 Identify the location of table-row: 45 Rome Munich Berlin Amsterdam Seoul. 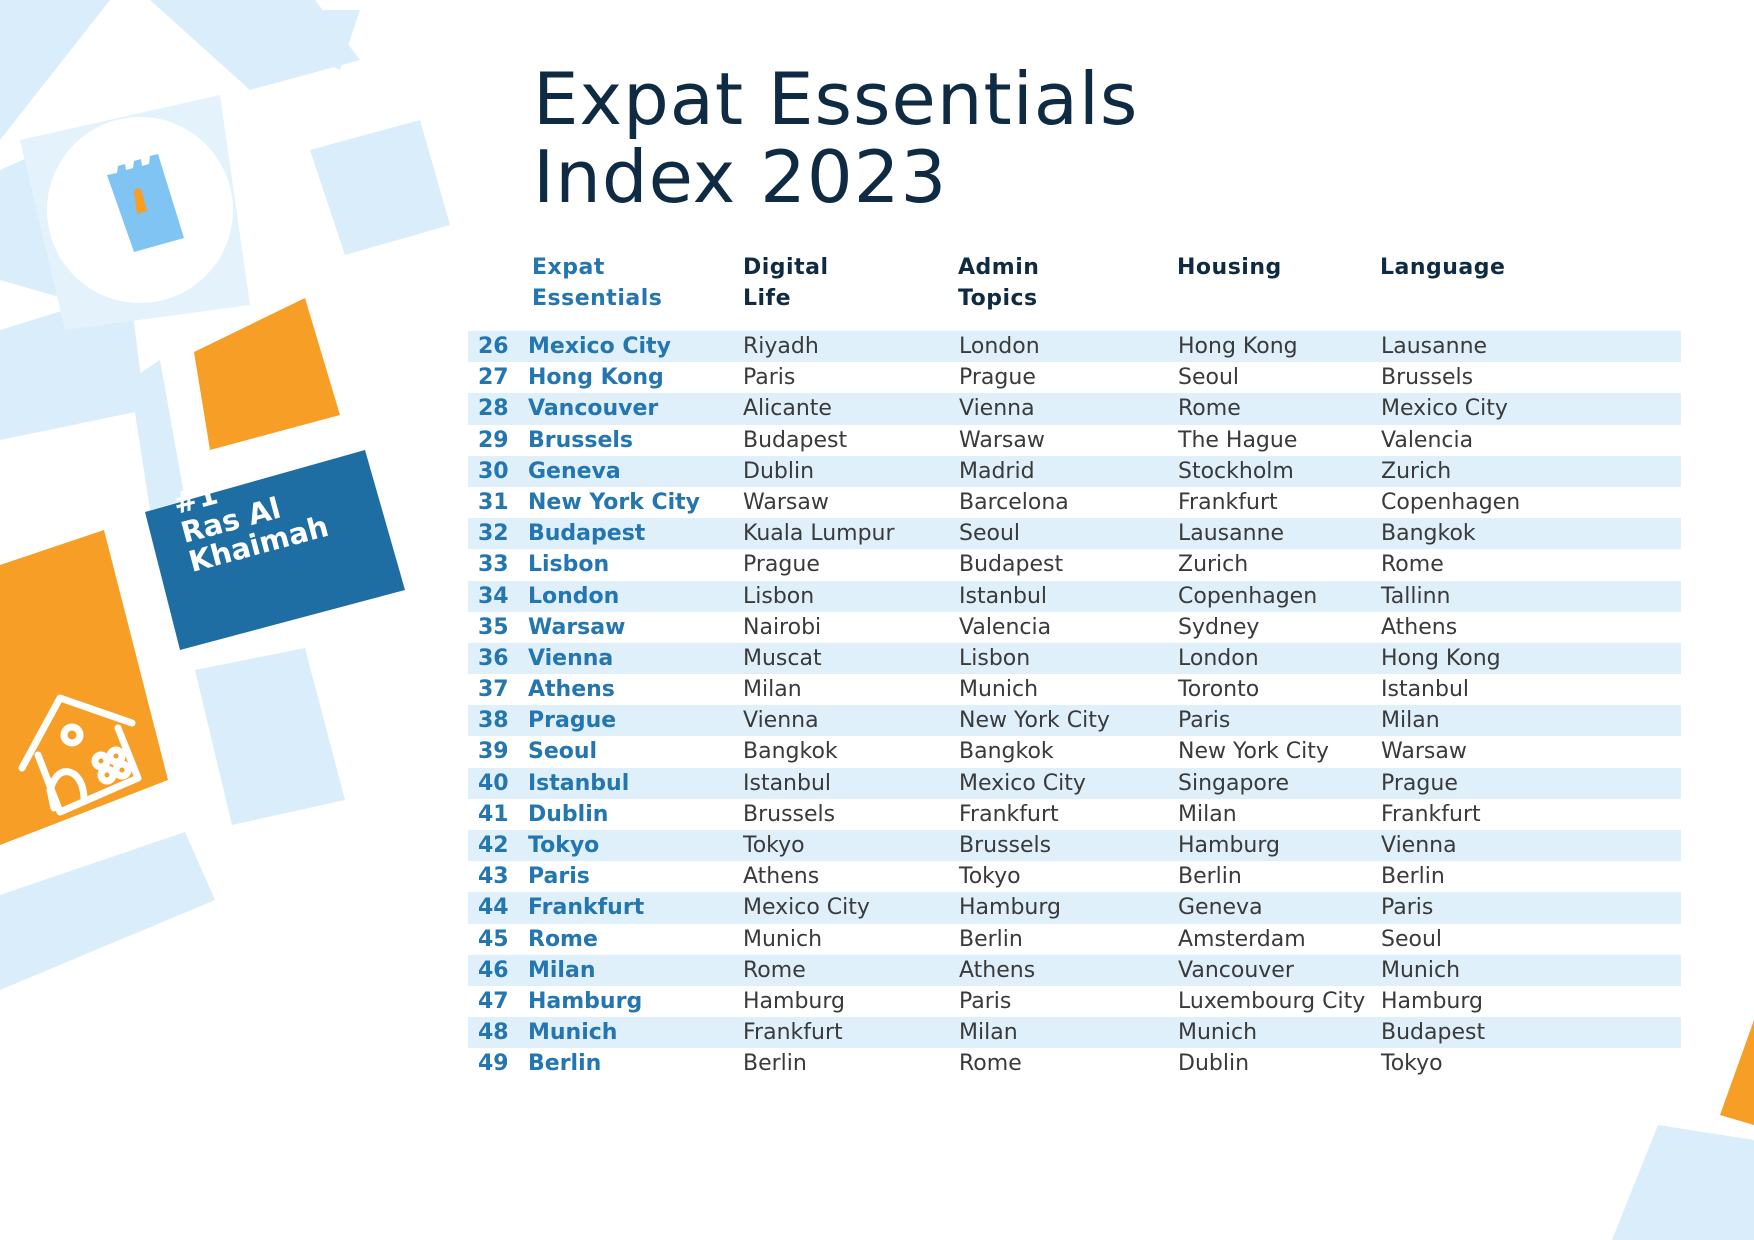
(1074, 939).